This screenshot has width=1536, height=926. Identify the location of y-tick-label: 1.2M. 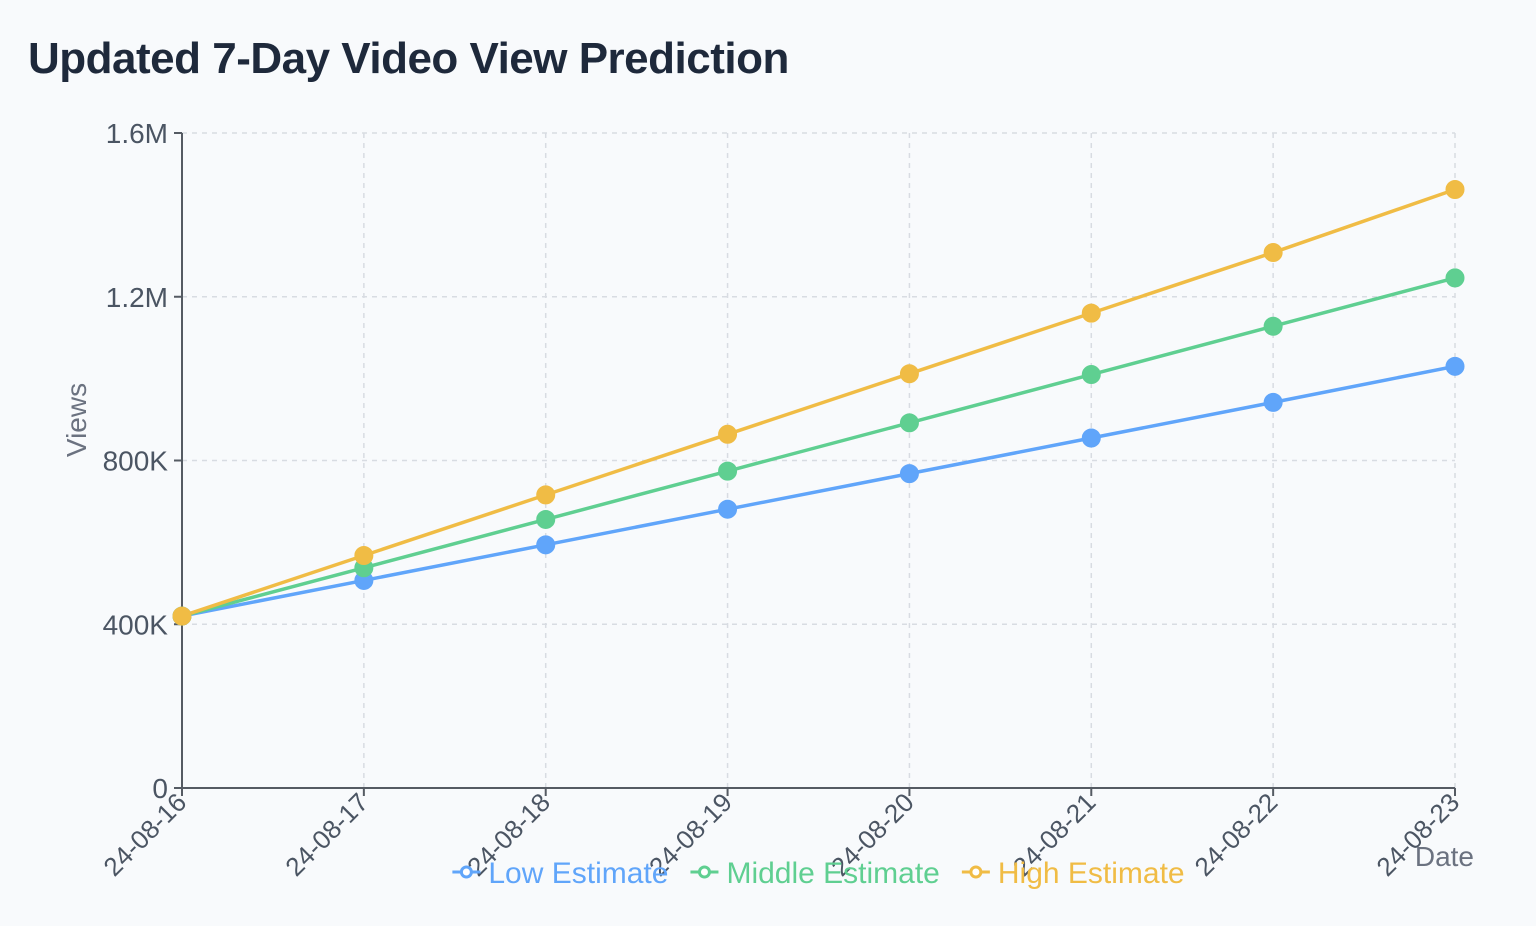
(137, 297).